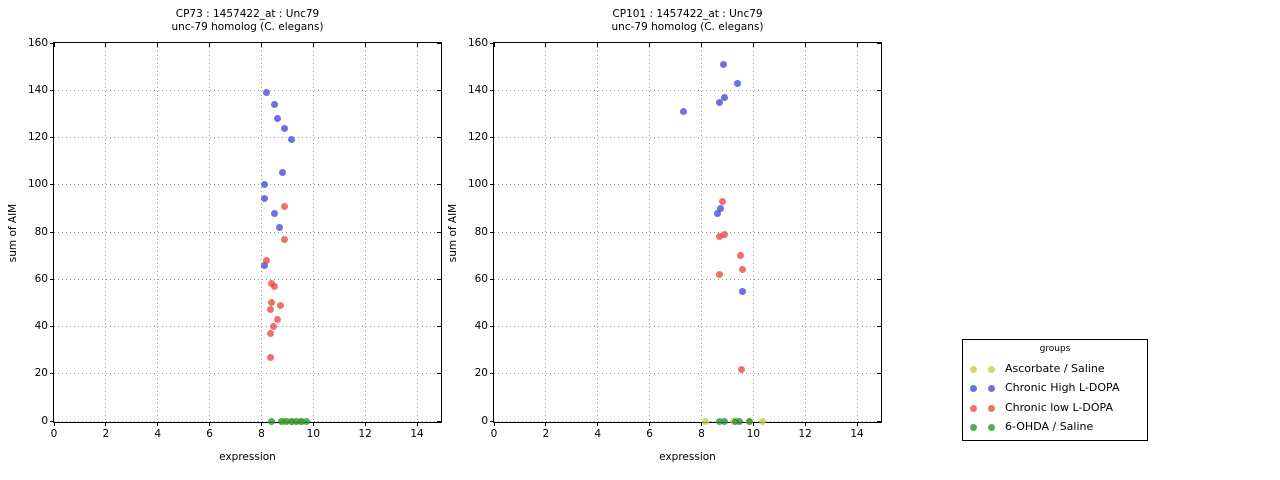 This screenshot has height=480, width=1280. Describe the element at coordinates (687, 14) in the screenshot. I see `plot2-title: CP101 : 1457422_at : Unc79` at that location.